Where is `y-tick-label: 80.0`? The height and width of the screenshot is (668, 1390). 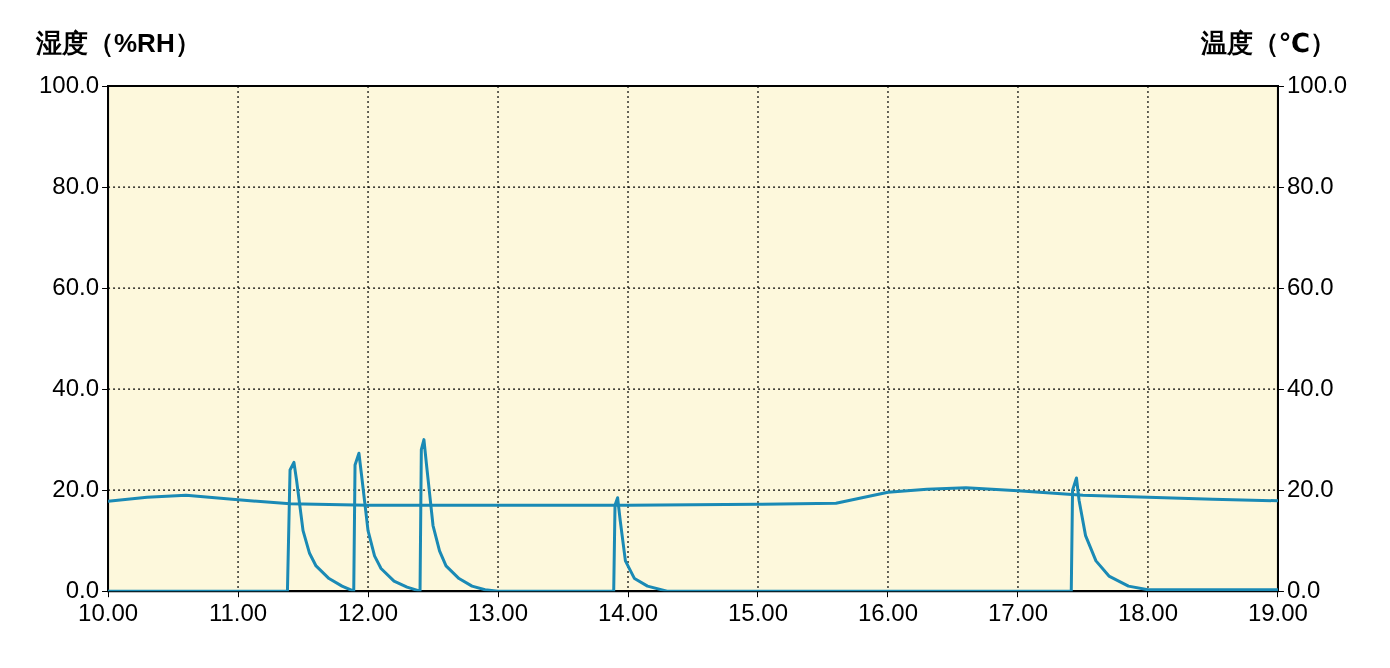
y-tick-label: 80.0 is located at coordinates (76, 185).